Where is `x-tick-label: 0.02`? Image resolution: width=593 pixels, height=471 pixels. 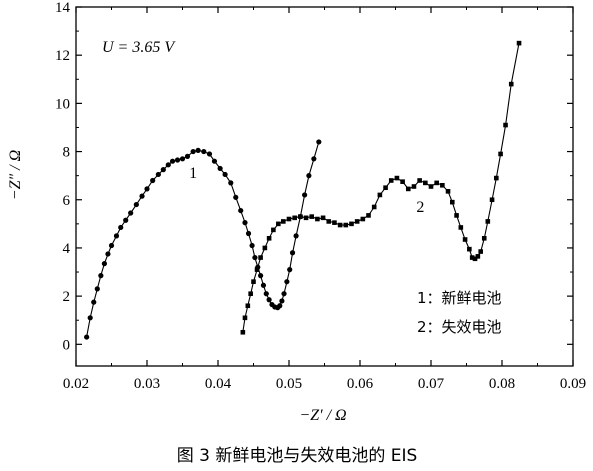
x-tick-label: 0.02 is located at coordinates (76, 384).